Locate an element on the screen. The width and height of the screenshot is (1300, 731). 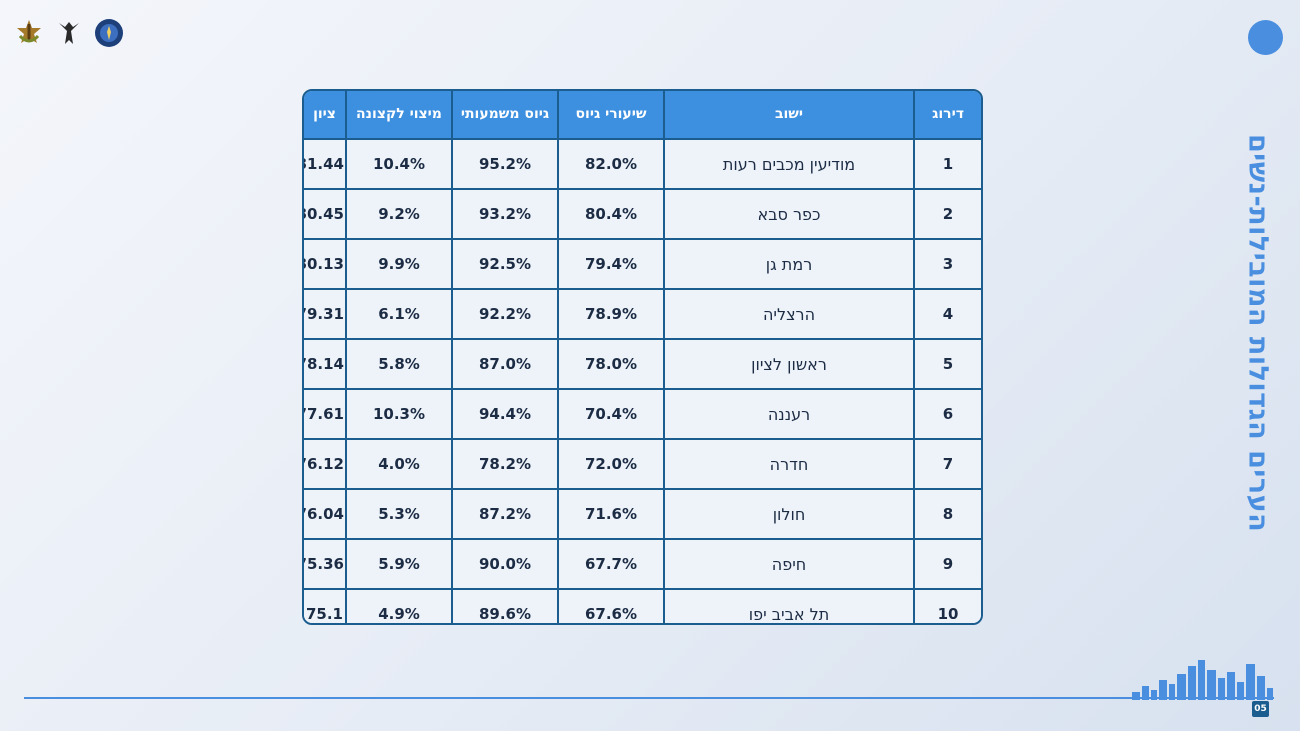
officer-rate-cell: 10.3% is located at coordinates (399, 414).